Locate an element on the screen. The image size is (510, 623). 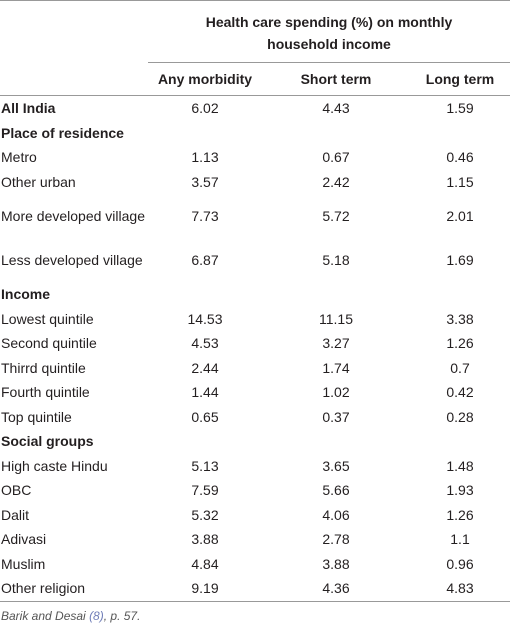
cell-value: 0.7 is located at coordinates (460, 367).